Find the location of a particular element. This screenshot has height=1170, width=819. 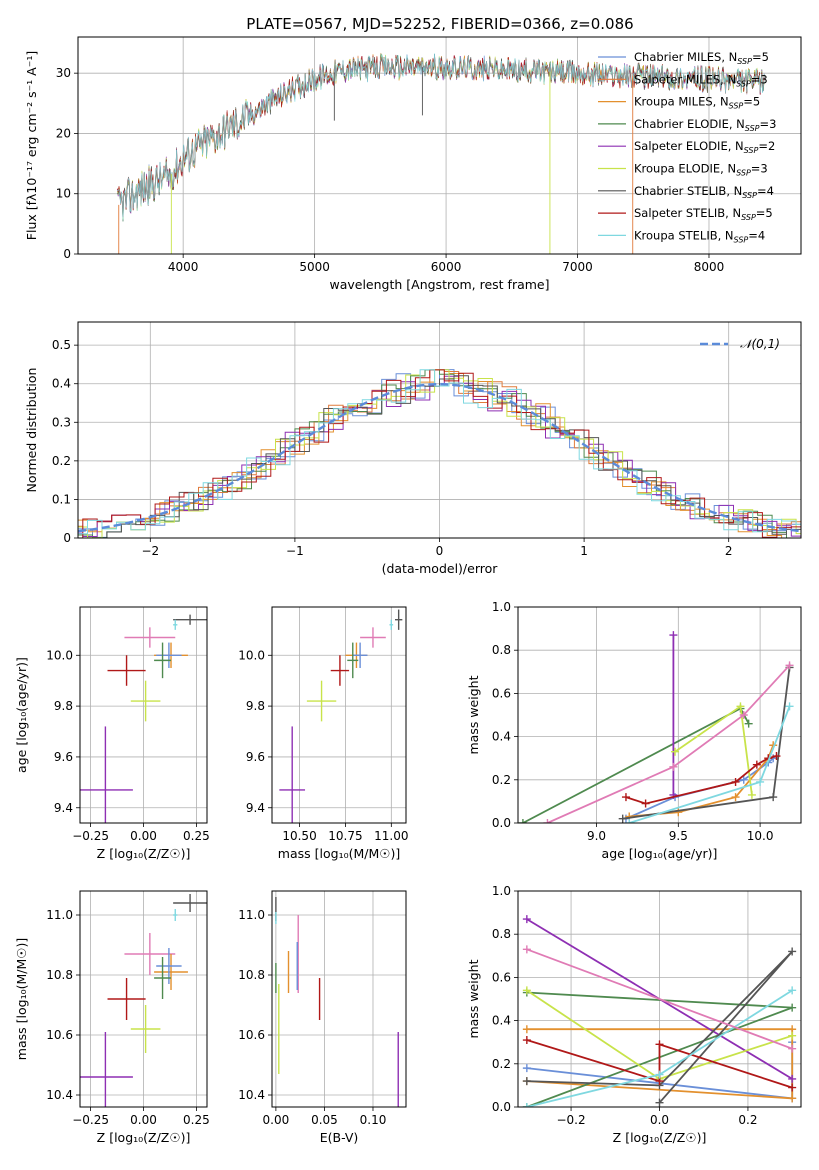

x-tick-label: 1 is located at coordinates (584, 551).